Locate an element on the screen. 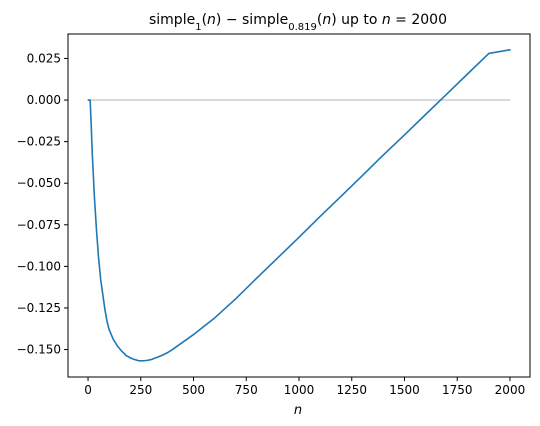  y-tick-label: −0.100 is located at coordinates (39, 266).